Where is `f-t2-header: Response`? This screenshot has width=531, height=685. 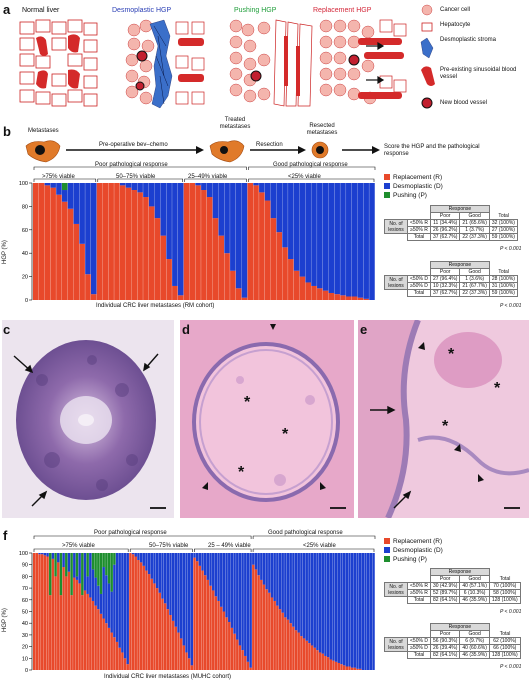 f-t2-header: Response is located at coordinates (459, 627).